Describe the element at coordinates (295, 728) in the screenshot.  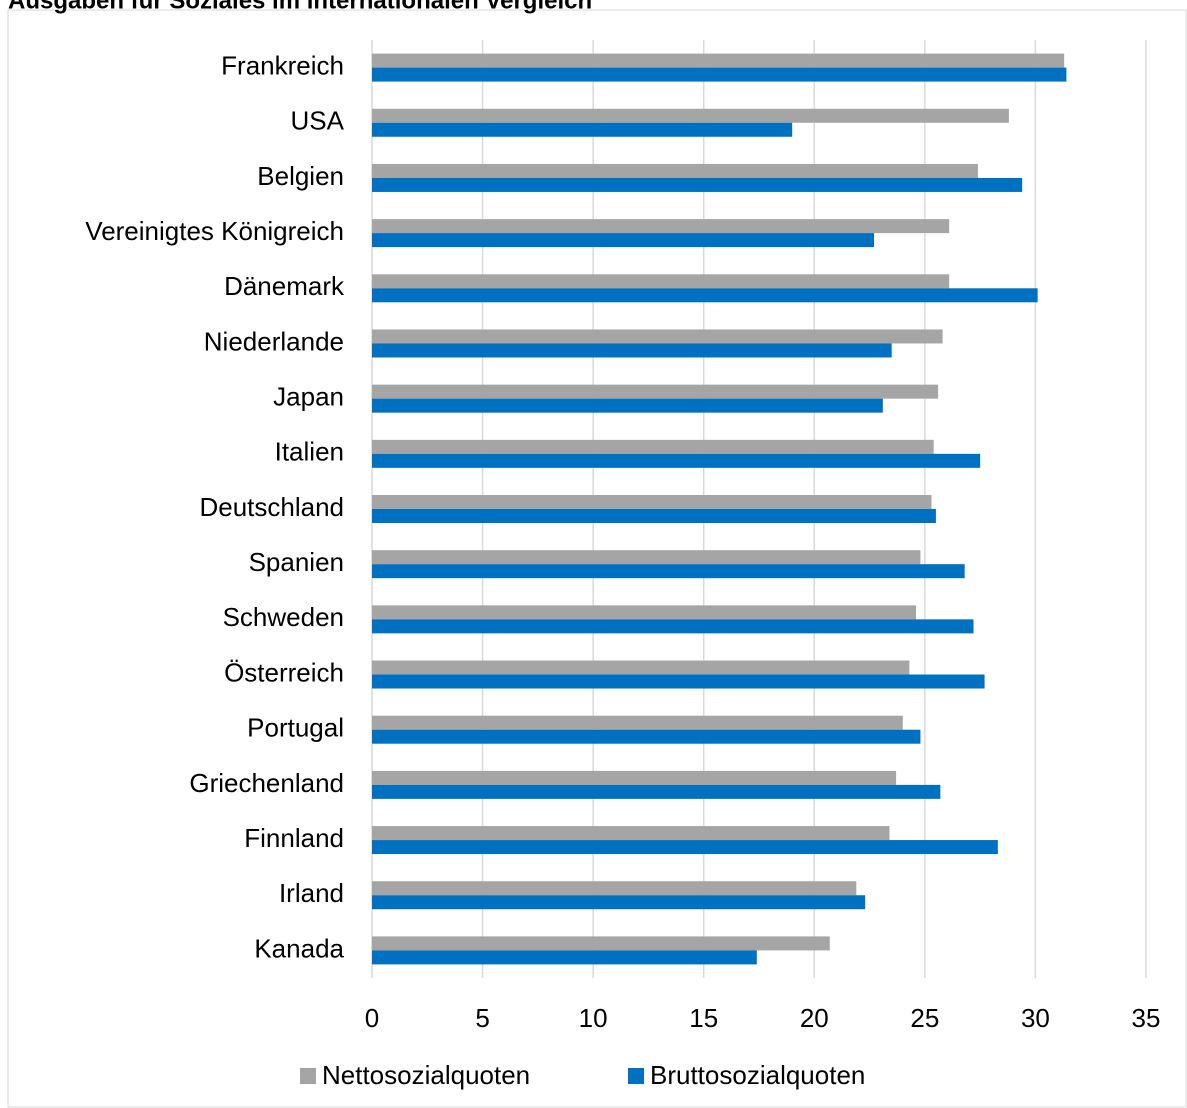
I see `y-tick-label: Portugal` at that location.